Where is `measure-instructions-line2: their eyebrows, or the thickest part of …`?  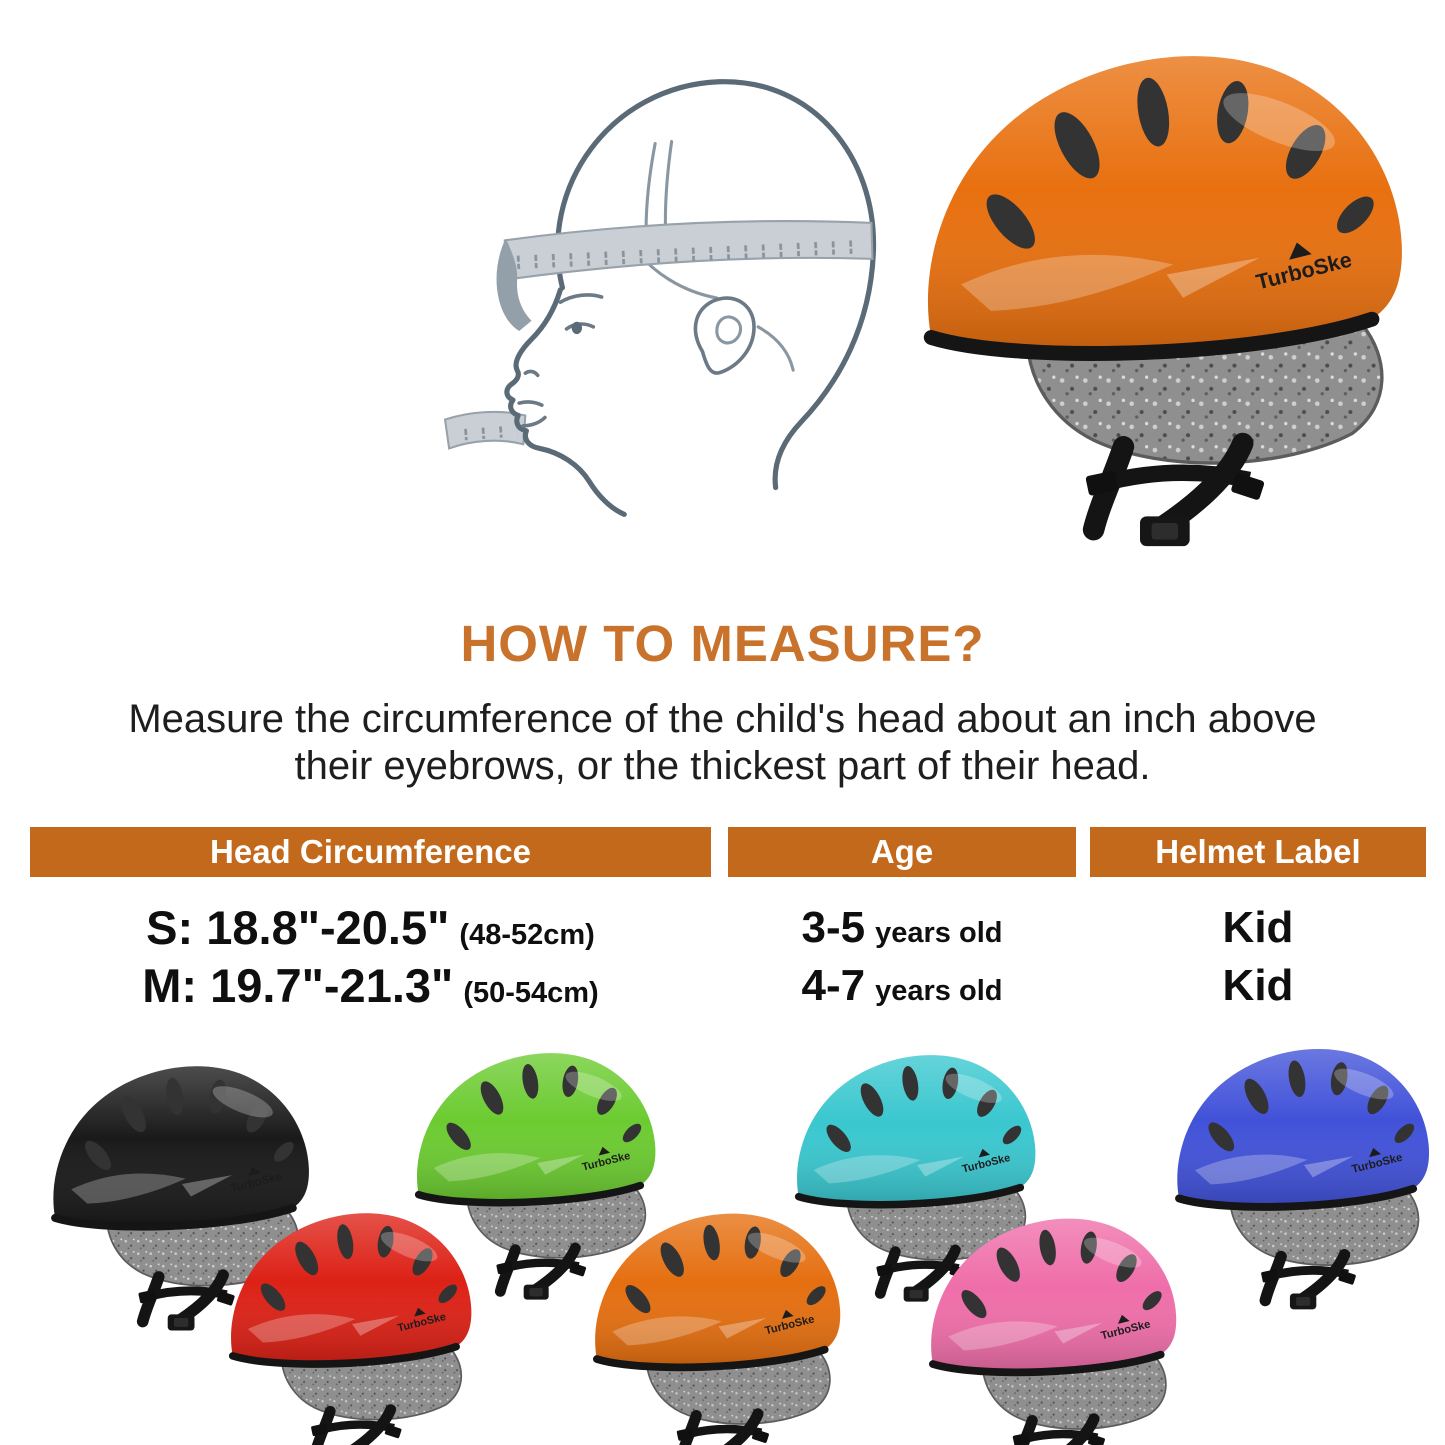 measure-instructions-line2: their eyebrows, or the thickest part of … is located at coordinates (722, 766).